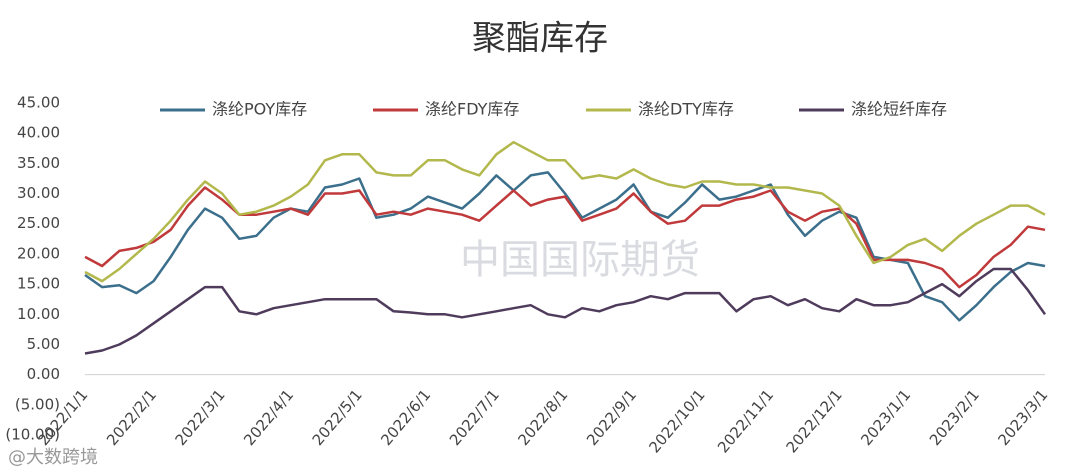 Image resolution: width=1080 pixels, height=474 pixels. I want to click on x-tick-label: 2023/2/1, so click(954, 417).